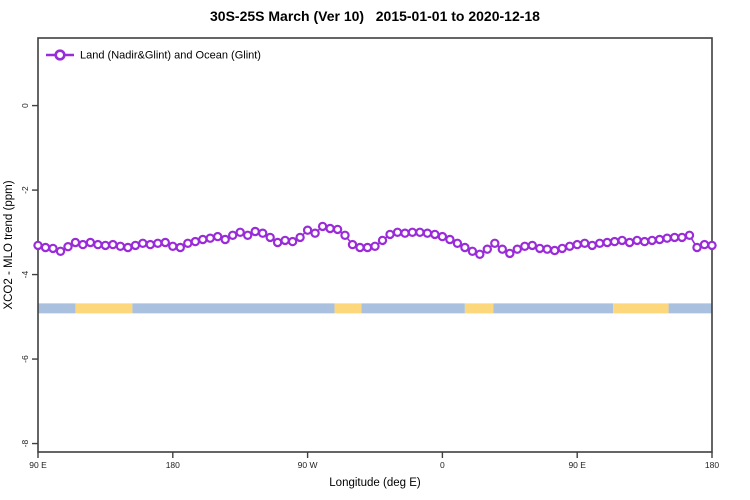 The image size is (750, 500). I want to click on y-tick-label: -2, so click(25, 190).